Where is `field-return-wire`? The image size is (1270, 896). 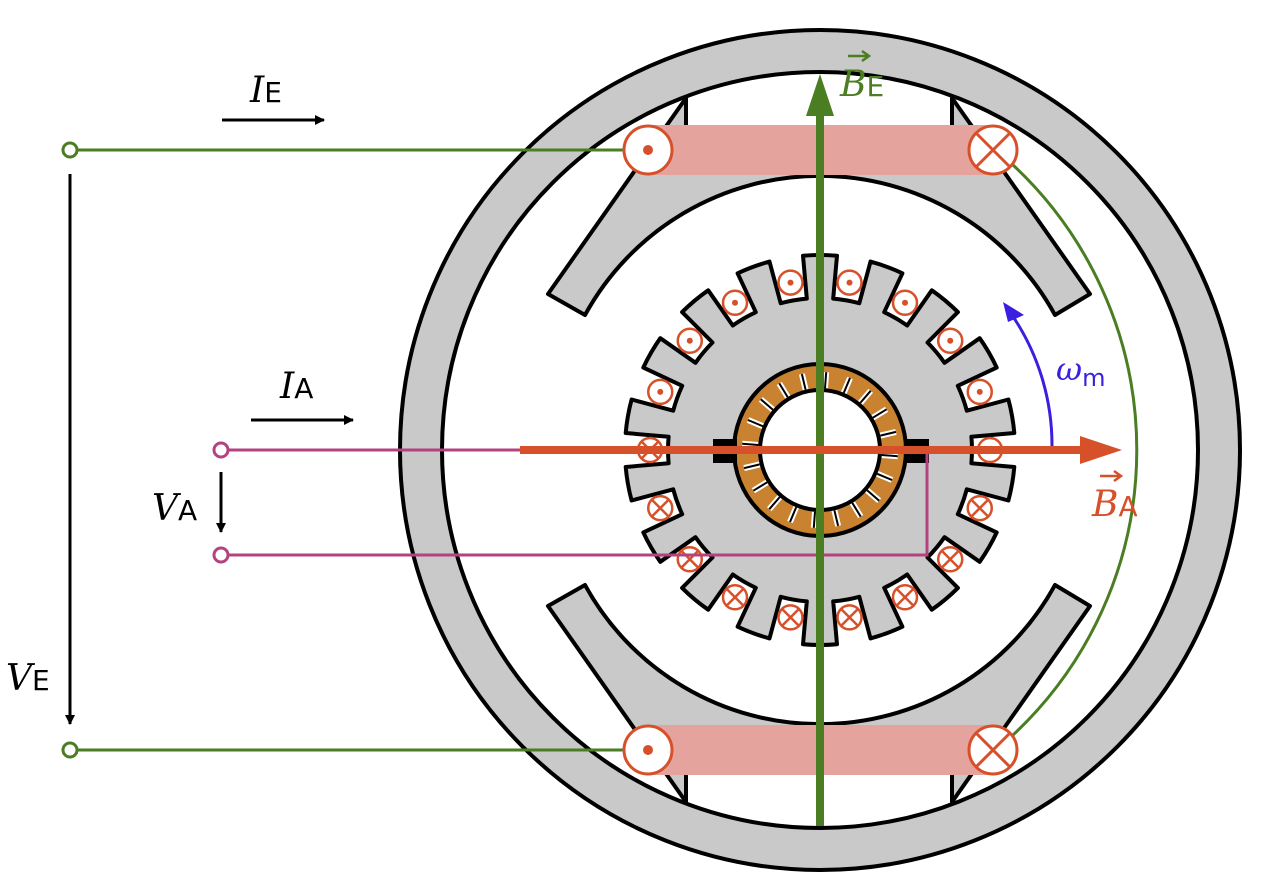
field-return-wire is located at coordinates (1075, 450).